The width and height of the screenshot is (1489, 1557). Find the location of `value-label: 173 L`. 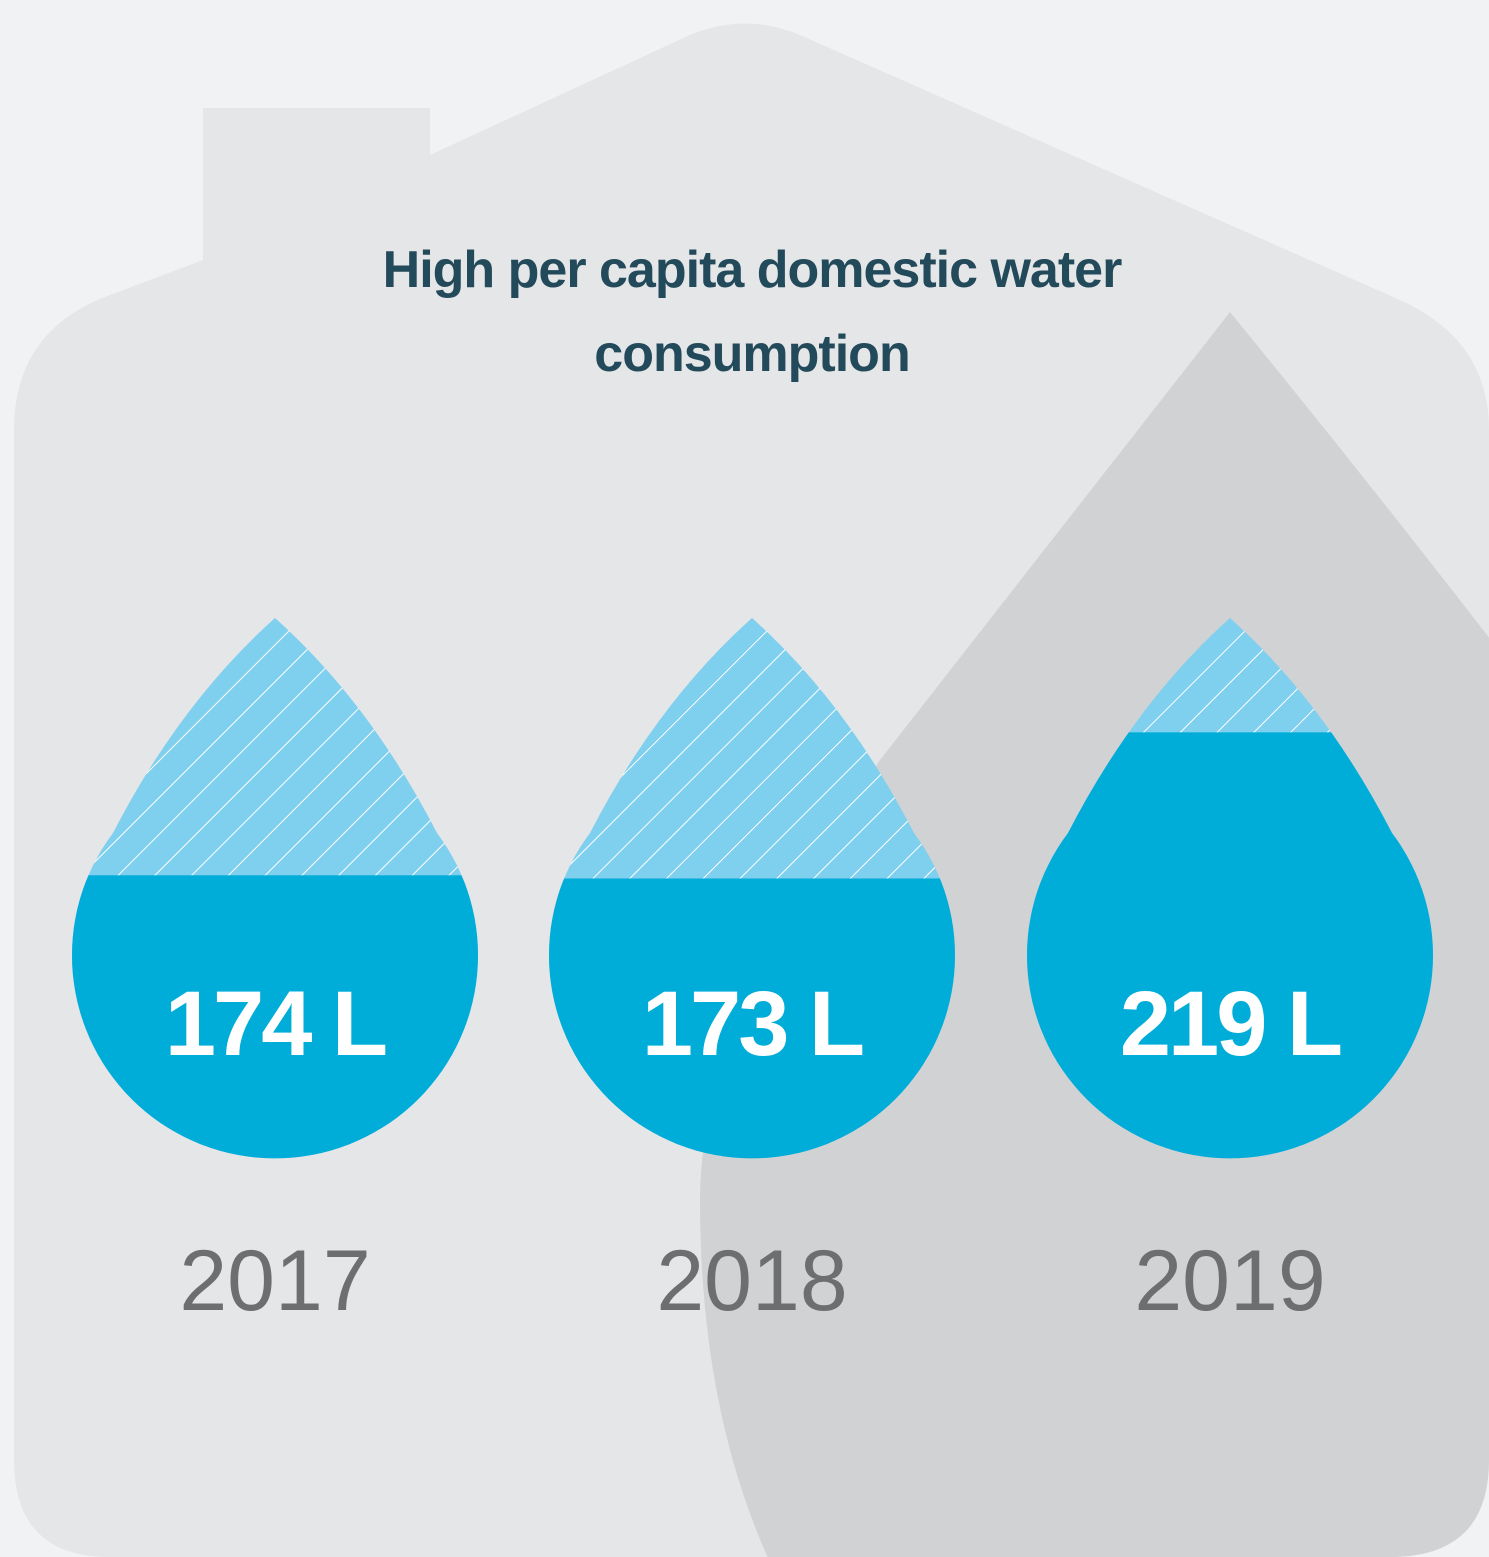

value-label: 173 L is located at coordinates (752, 1024).